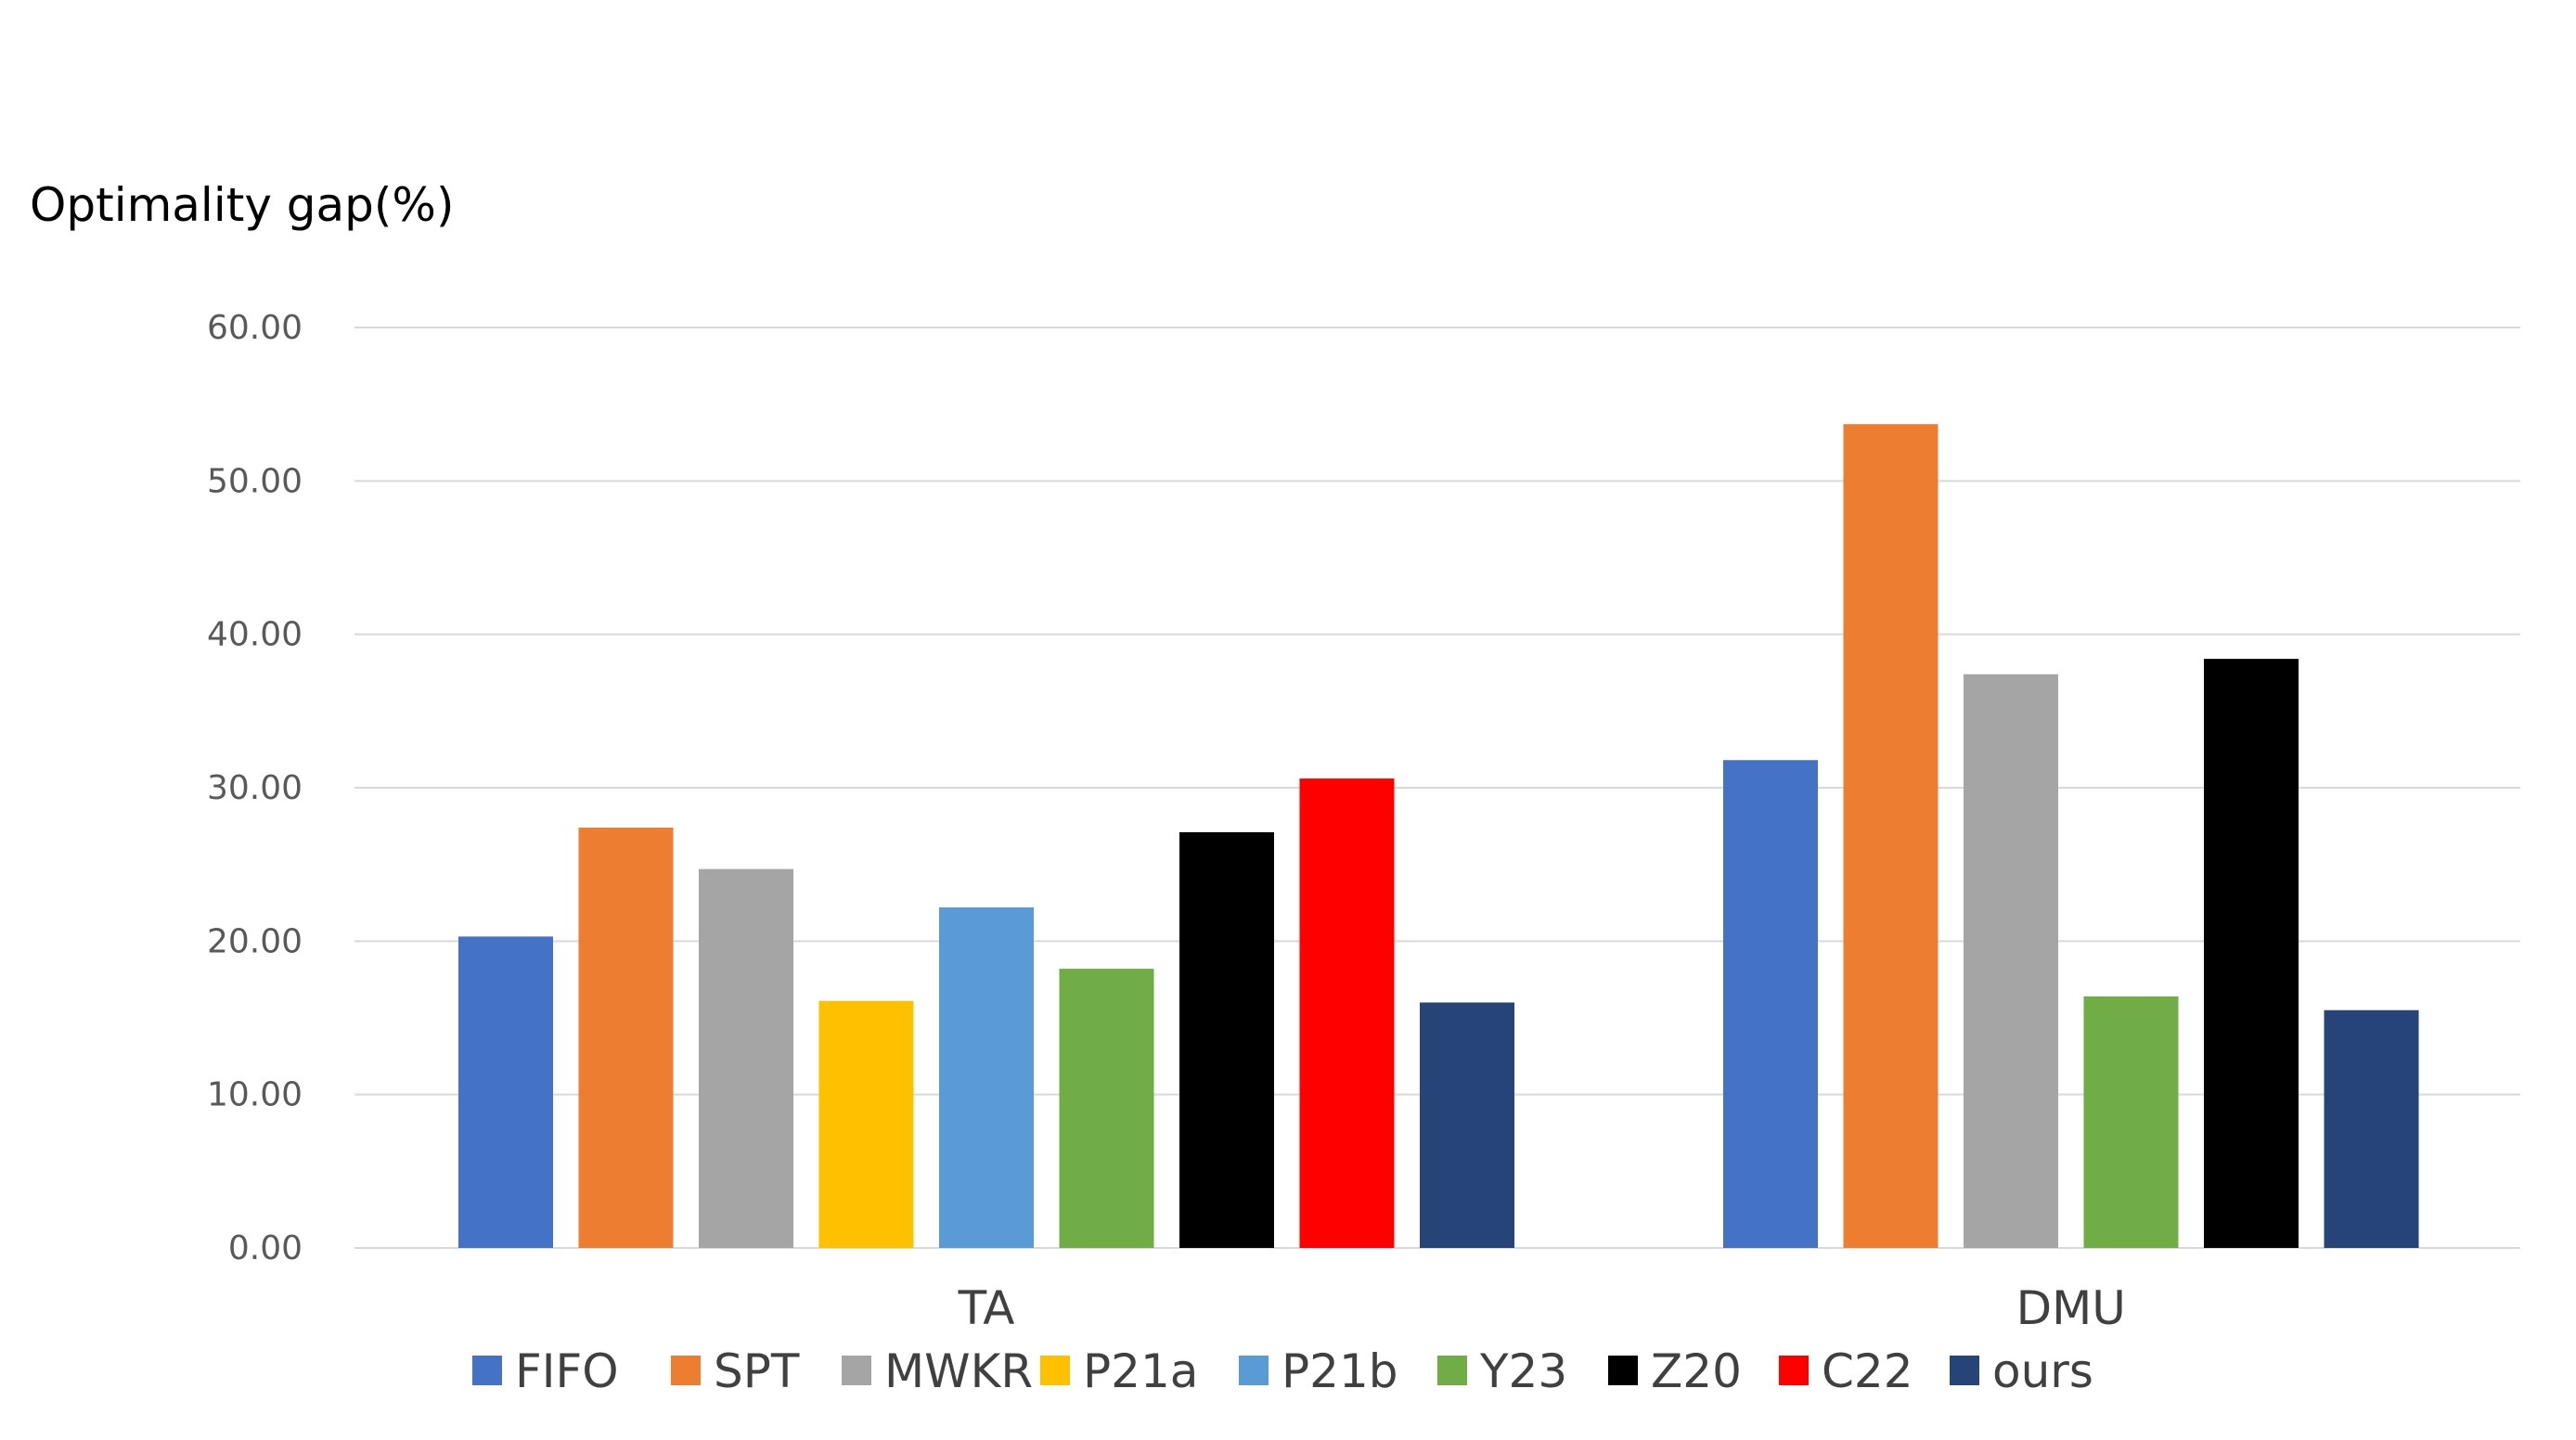 The height and width of the screenshot is (1440, 2576). What do you see at coordinates (505, 1092) in the screenshot?
I see `bar-fifo-ta` at bounding box center [505, 1092].